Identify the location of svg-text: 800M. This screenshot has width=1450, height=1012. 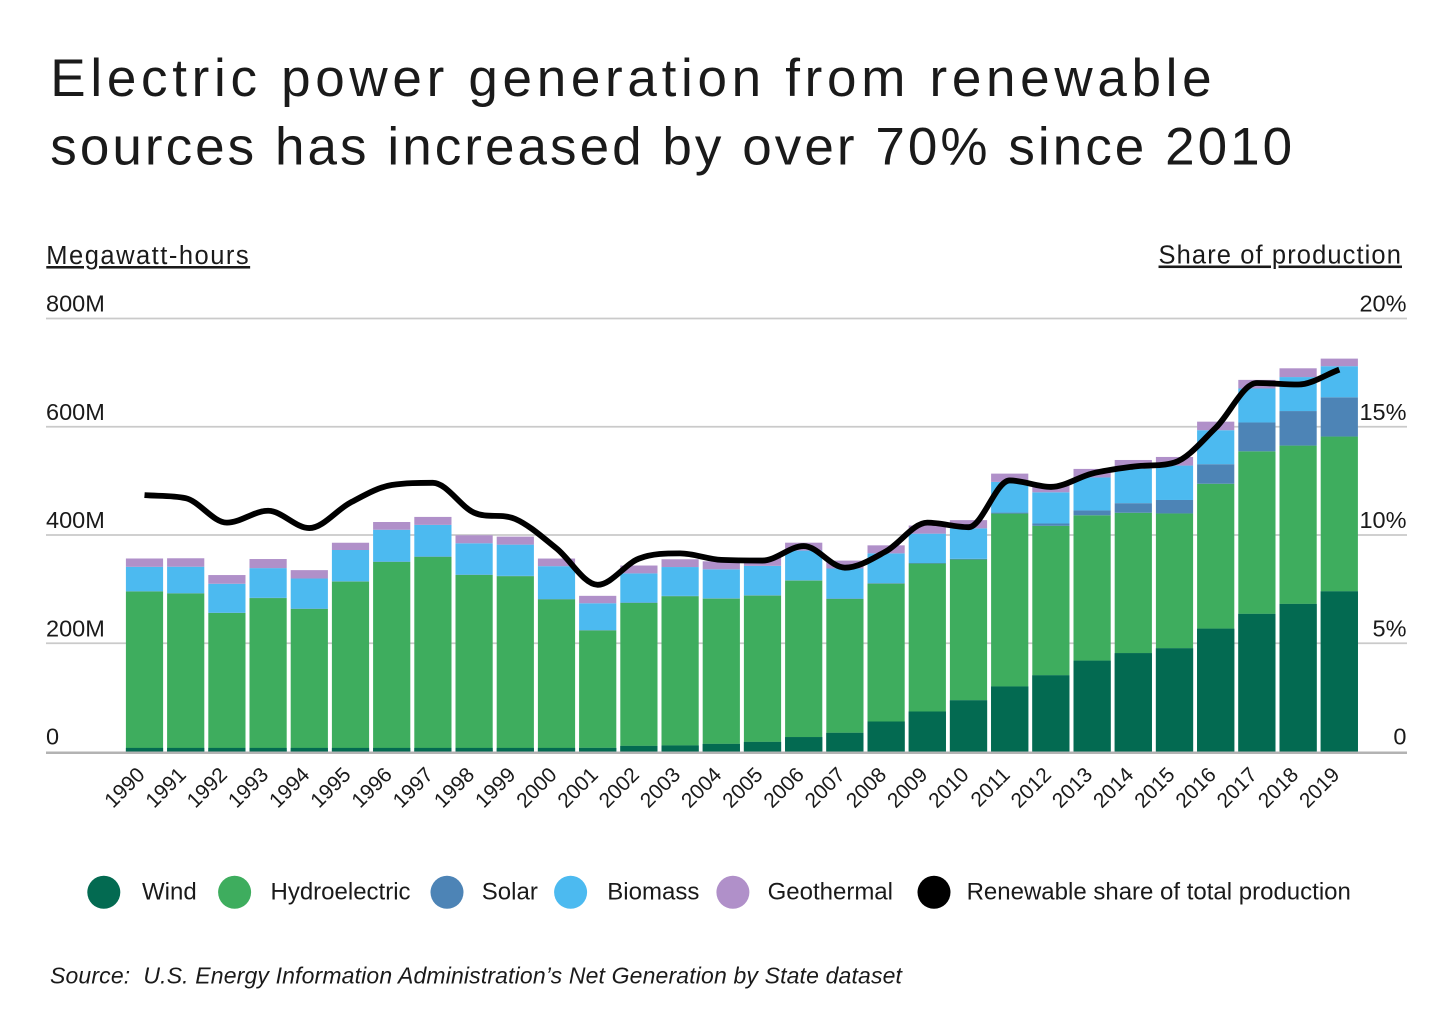
(75, 304).